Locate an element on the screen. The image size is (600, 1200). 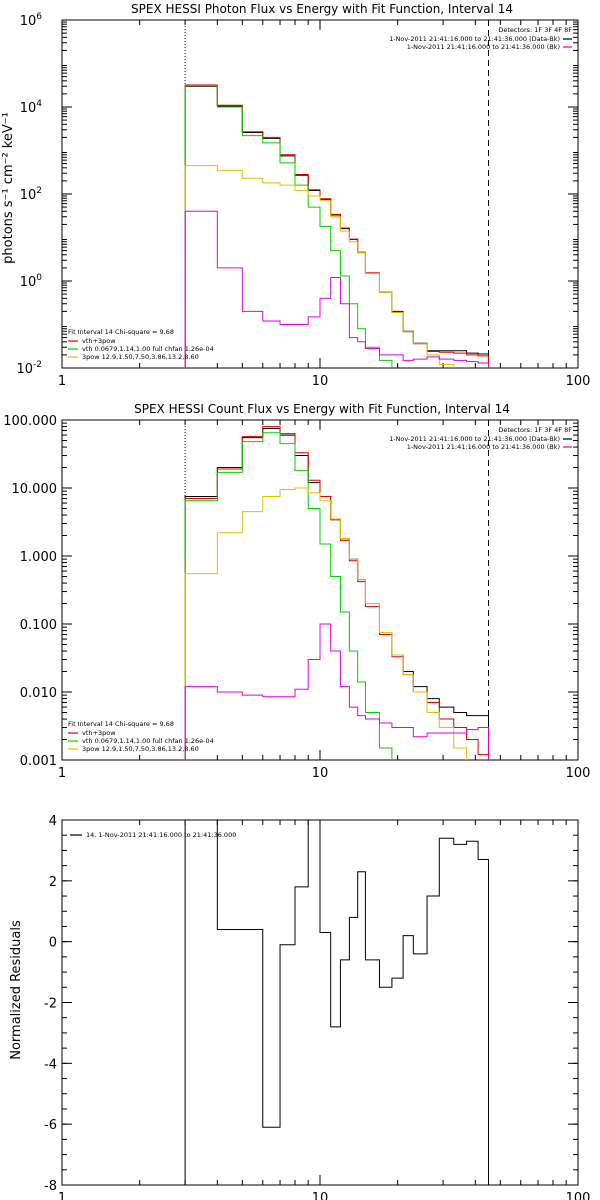
y-tick-label: 10² is located at coordinates (31, 194).